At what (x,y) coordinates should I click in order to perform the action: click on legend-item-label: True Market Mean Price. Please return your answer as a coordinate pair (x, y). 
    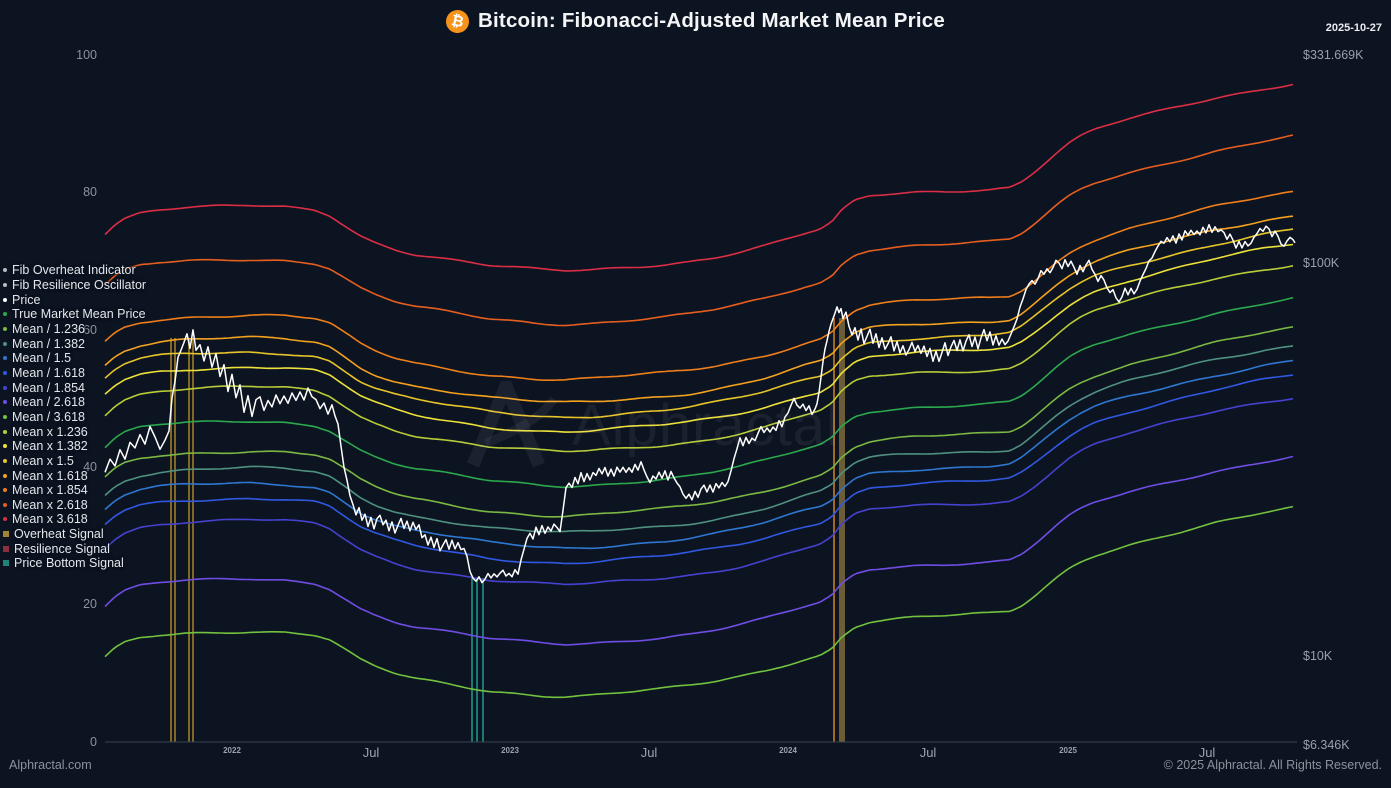
    Looking at the image, I should click on (79, 314).